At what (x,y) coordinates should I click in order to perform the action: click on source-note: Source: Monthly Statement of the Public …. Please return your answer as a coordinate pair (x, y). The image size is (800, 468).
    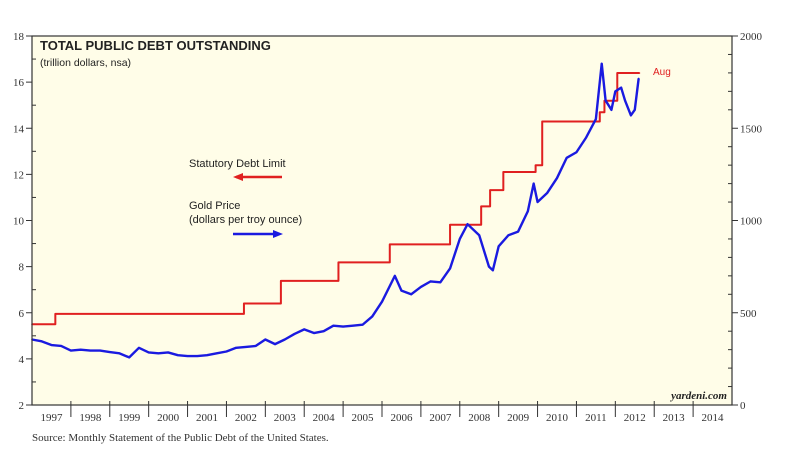
    Looking at the image, I should click on (180, 438).